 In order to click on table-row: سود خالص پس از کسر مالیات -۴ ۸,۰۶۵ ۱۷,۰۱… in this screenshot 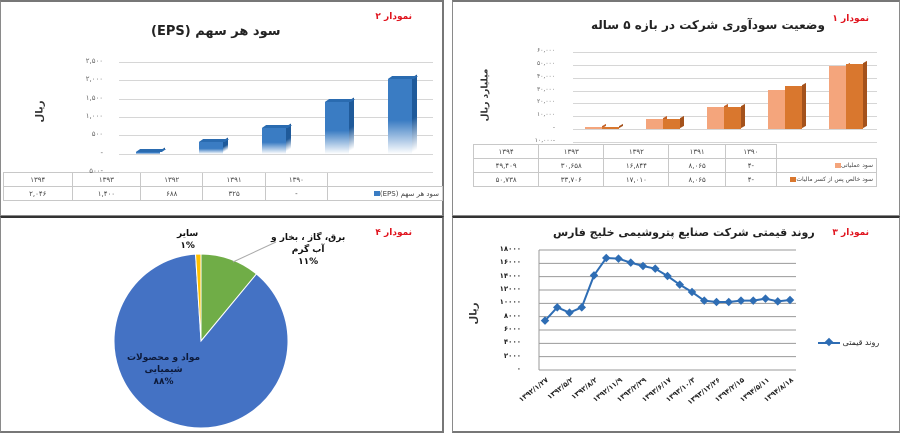, I will do `click(674, 179)`.